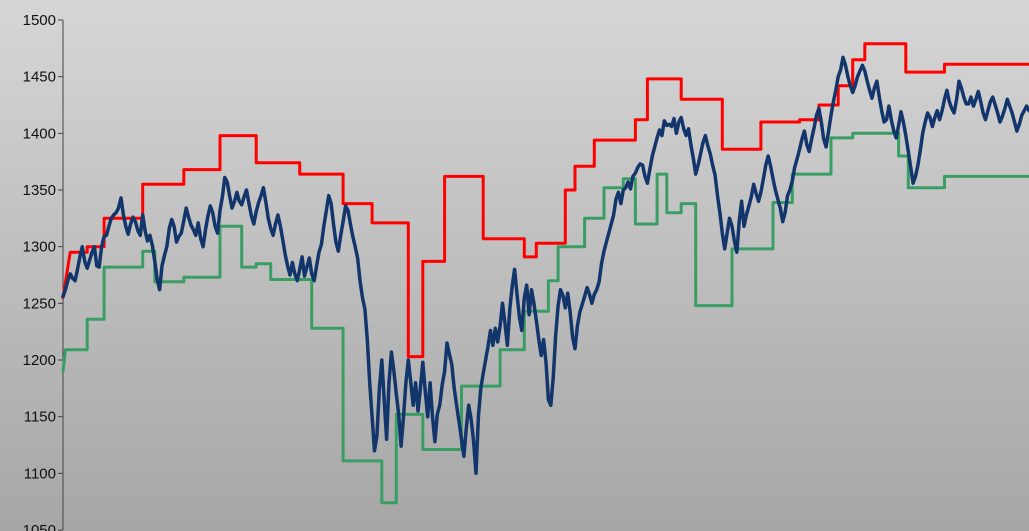 This screenshot has width=1029, height=531. I want to click on y-tick-label: 1200, so click(39, 360).